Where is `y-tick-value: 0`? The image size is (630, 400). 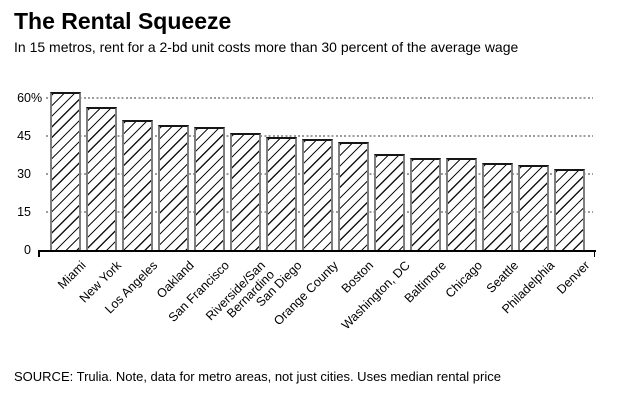
y-tick-value: 0 is located at coordinates (27, 250).